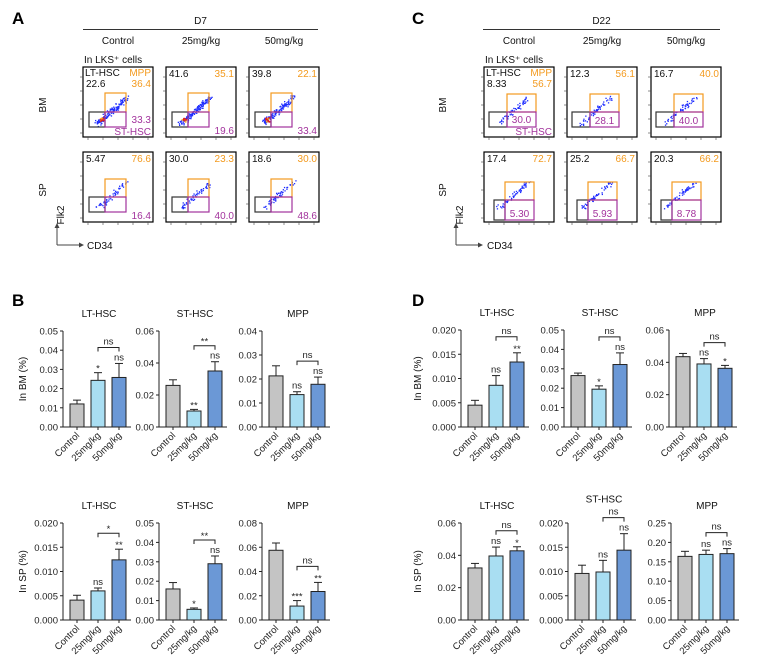  I want to click on chart-title: LT-HSC, so click(99, 506).